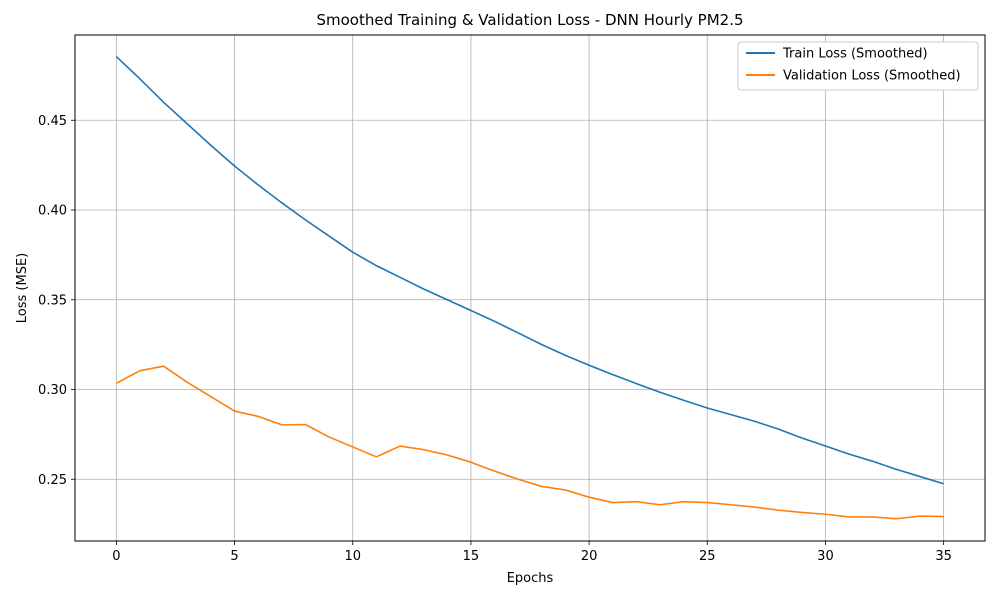 Image resolution: width=1000 pixels, height=600 pixels. What do you see at coordinates (352, 556) in the screenshot?
I see `x-tick-label: 10` at bounding box center [352, 556].